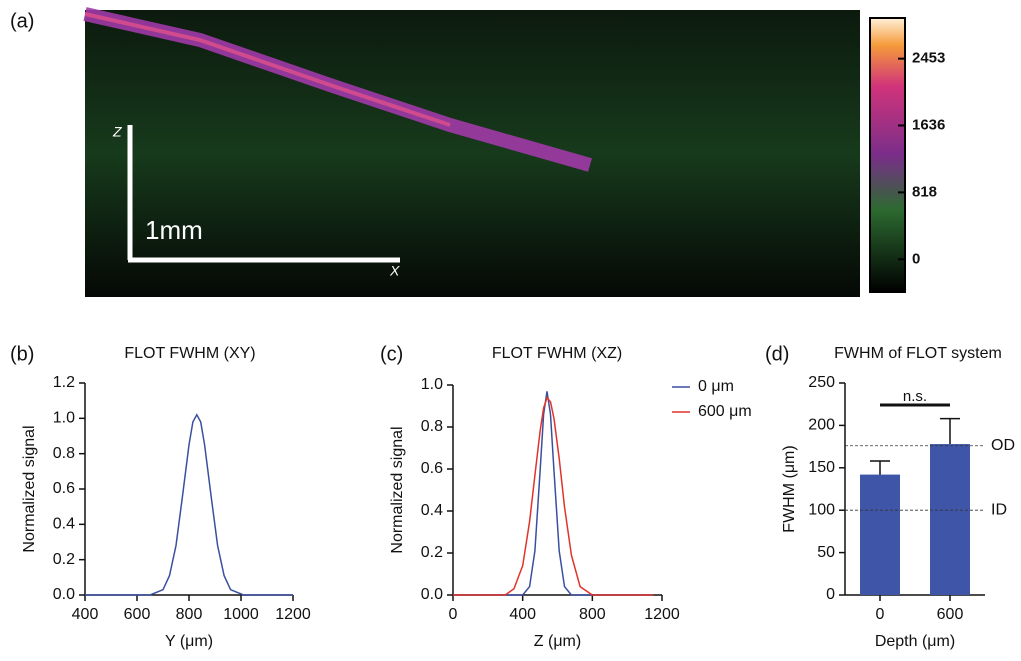 The width and height of the screenshot is (1021, 661). I want to click on reference-label: ID, so click(999, 509).